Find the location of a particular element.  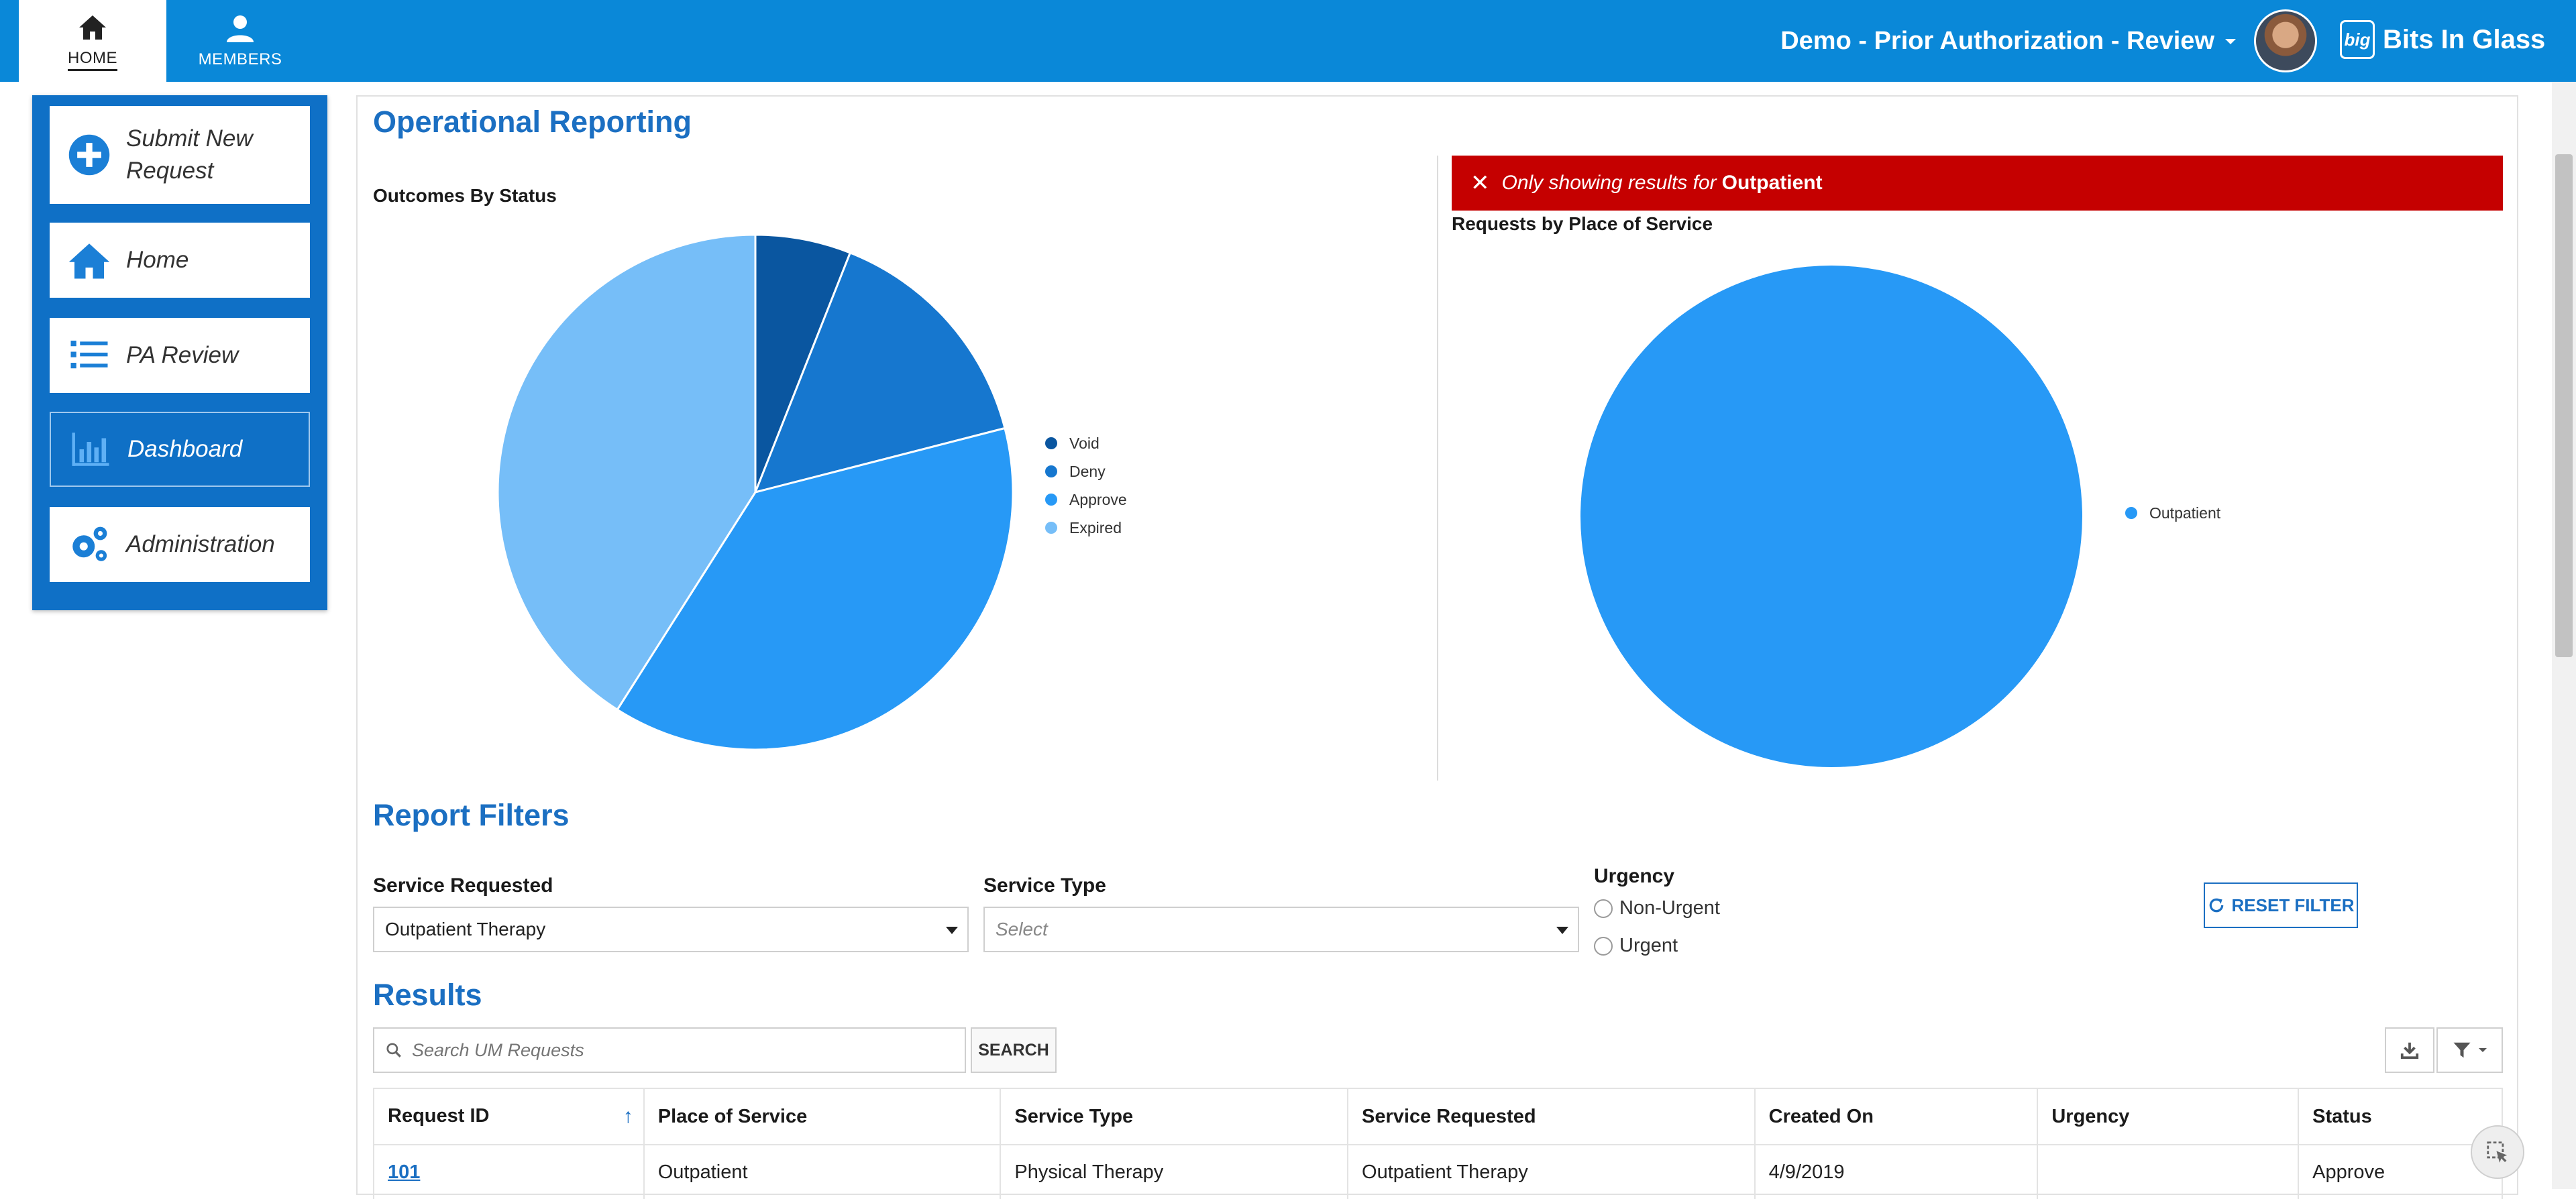

legend-item-deny: Deny is located at coordinates (1086, 471).